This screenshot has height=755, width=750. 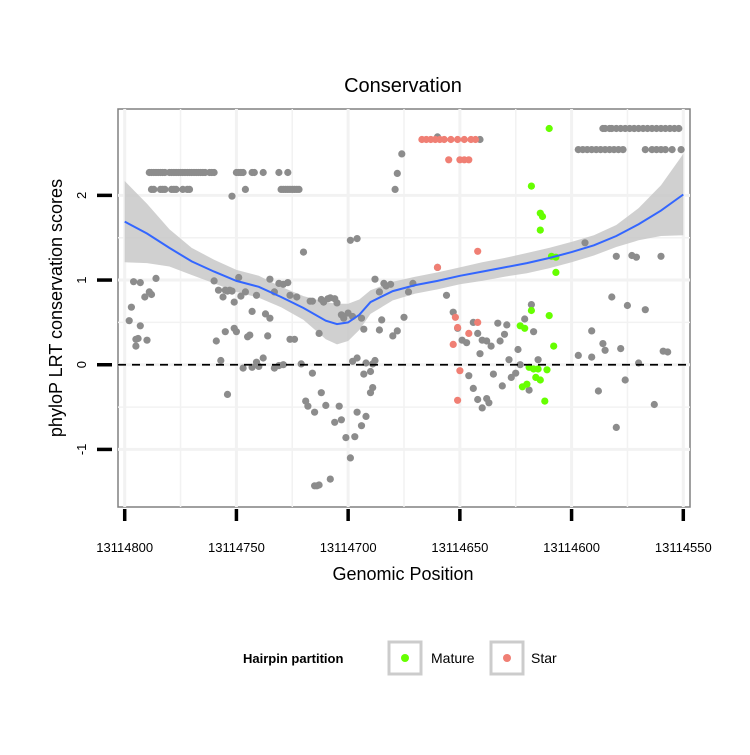 I want to click on y-tick-label: 2, so click(x=81, y=195).